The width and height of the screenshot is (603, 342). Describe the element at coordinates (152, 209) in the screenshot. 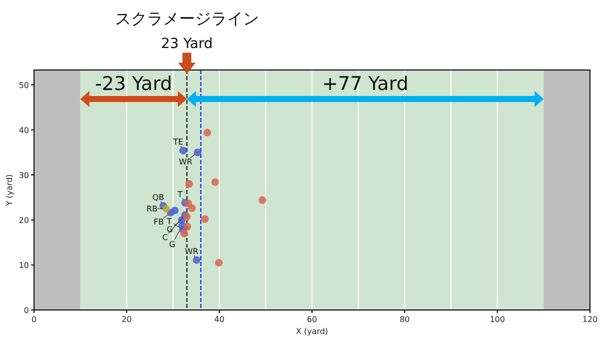

I see `annotation: RB` at that location.